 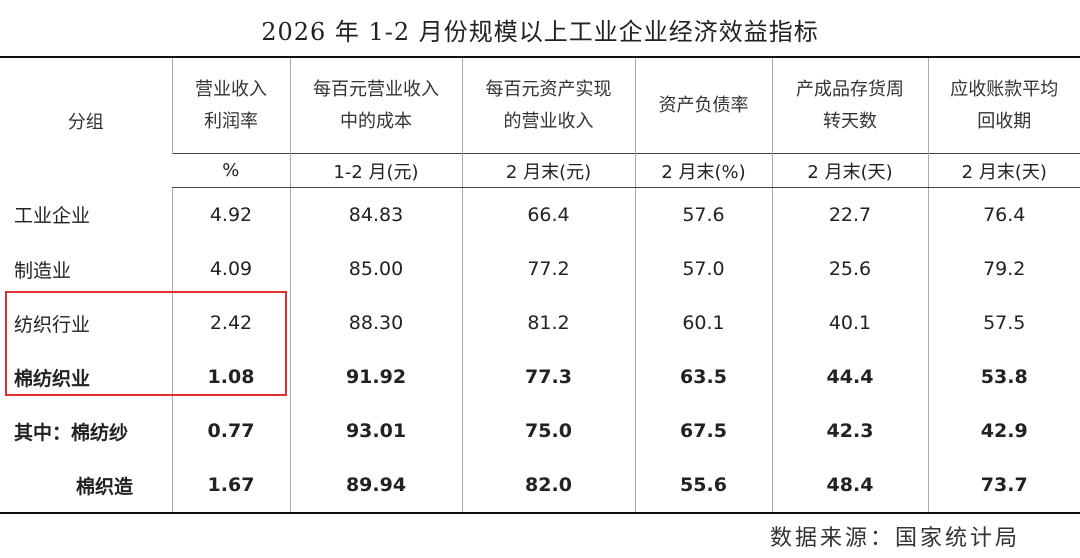 What do you see at coordinates (105, 486) in the screenshot?
I see `row-label: 棉织造` at bounding box center [105, 486].